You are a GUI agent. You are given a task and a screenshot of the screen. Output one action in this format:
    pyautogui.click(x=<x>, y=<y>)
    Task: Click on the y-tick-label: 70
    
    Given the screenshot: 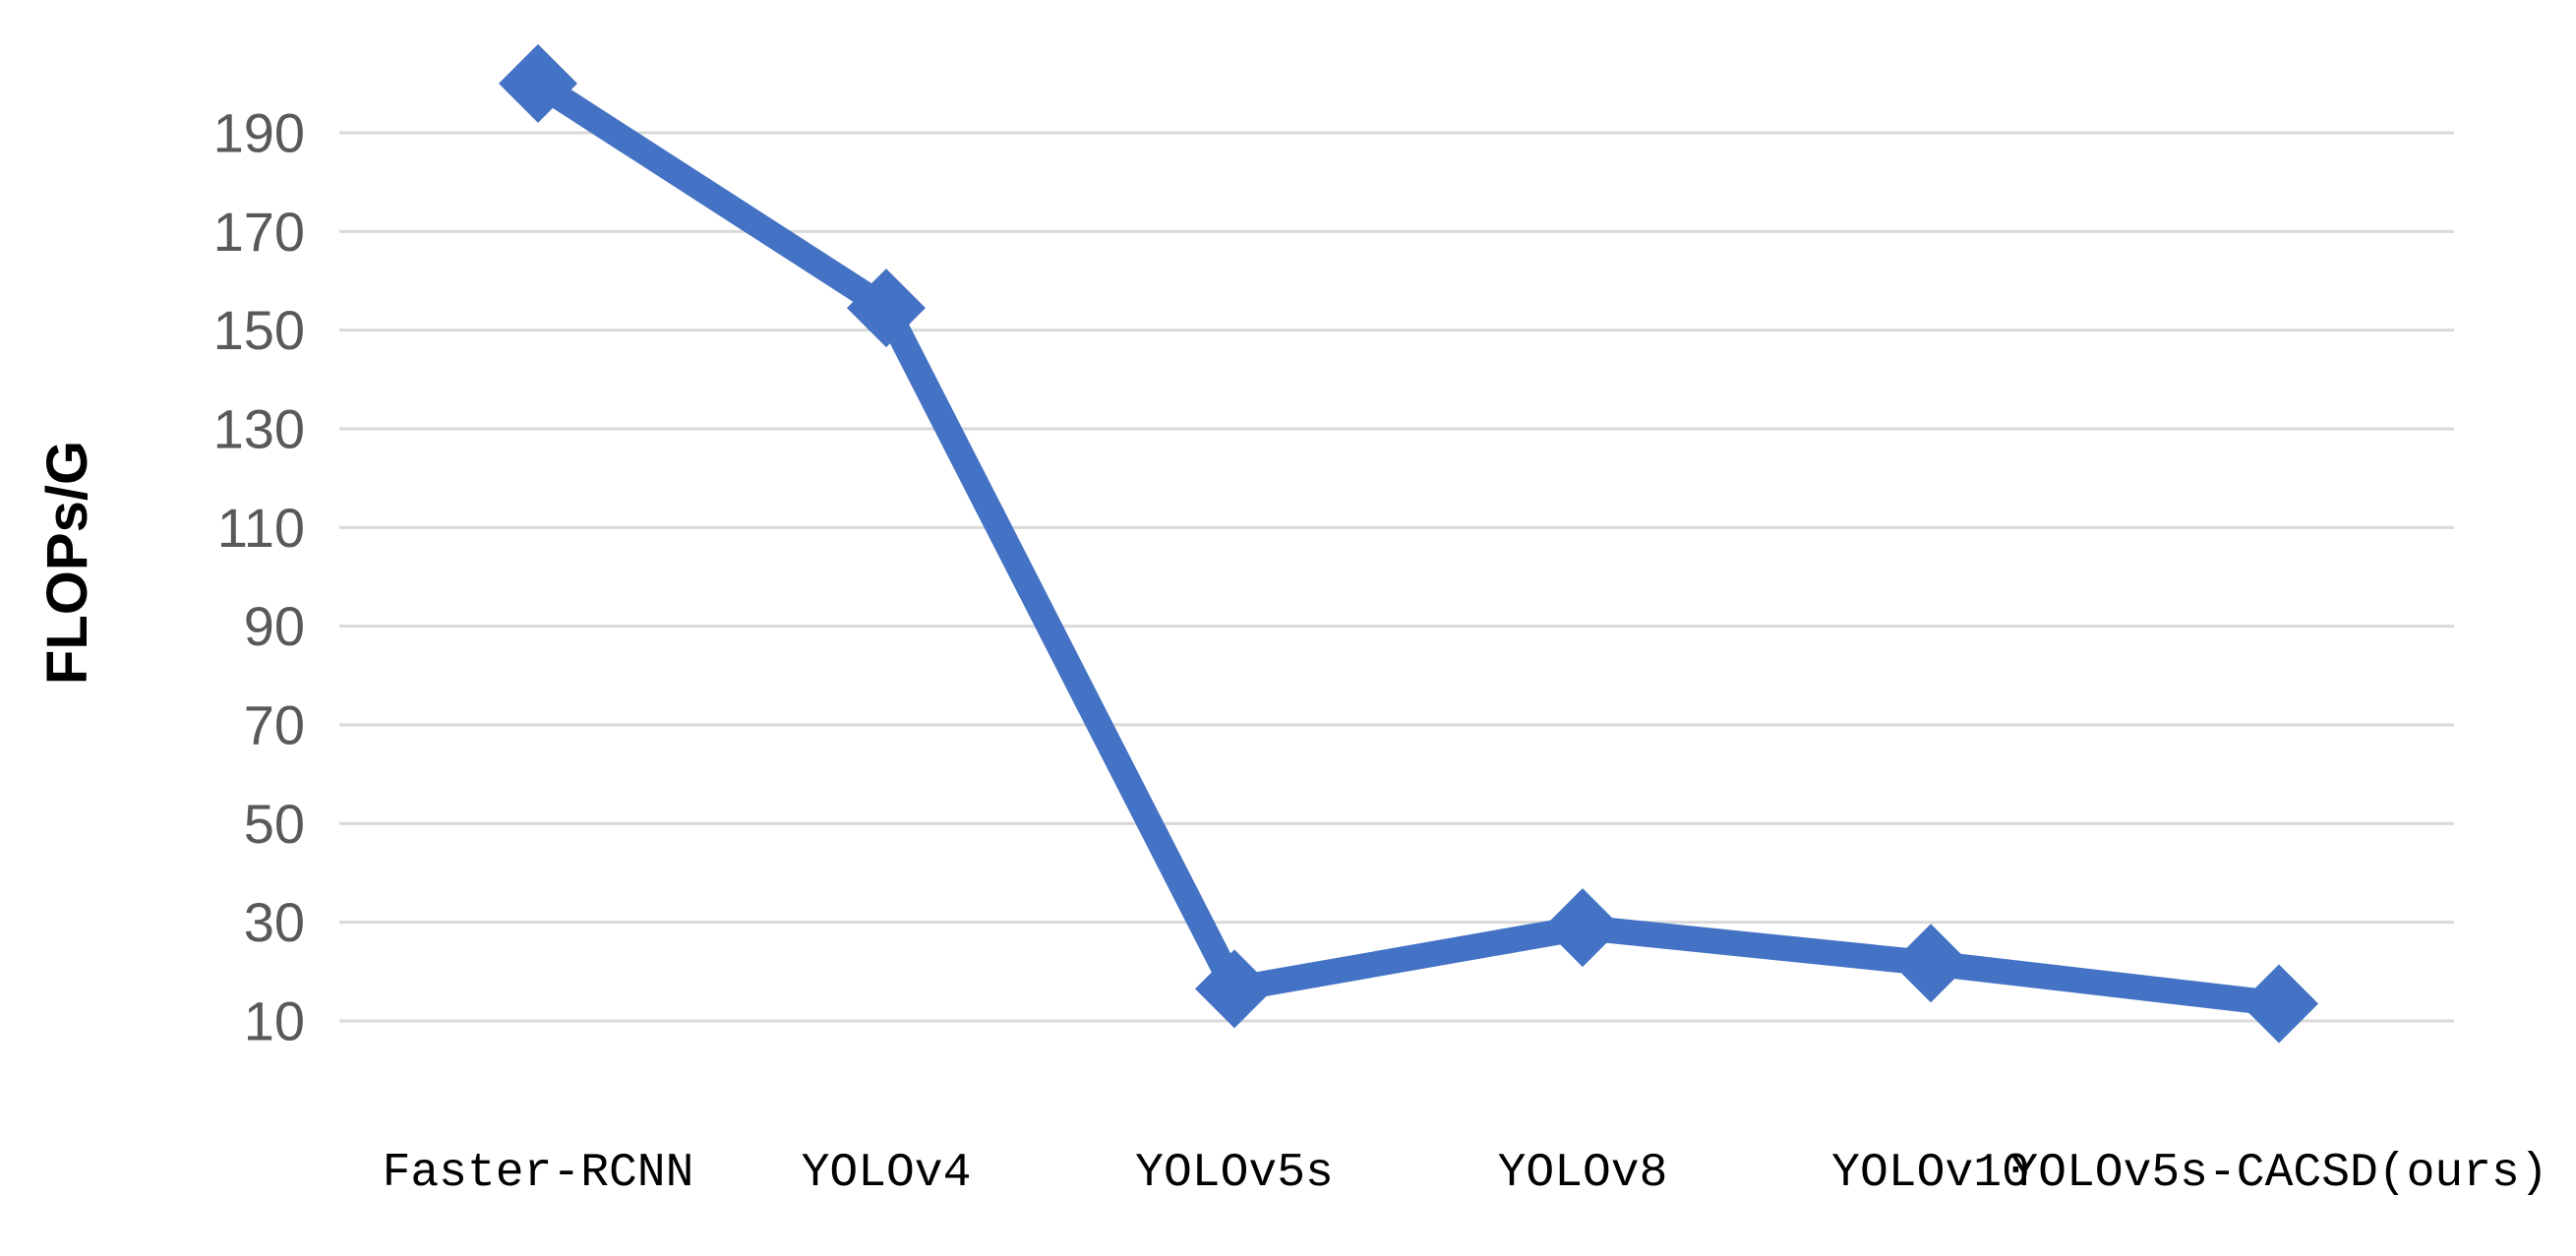 What is the action you would take?
    pyautogui.click(x=274, y=725)
    